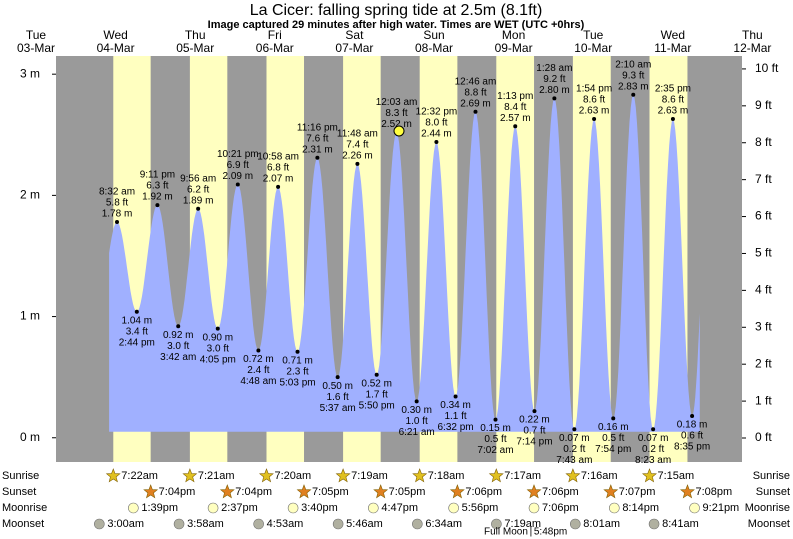 This screenshot has height=539, width=793. I want to click on day-date: 06-Mar, so click(275, 48).